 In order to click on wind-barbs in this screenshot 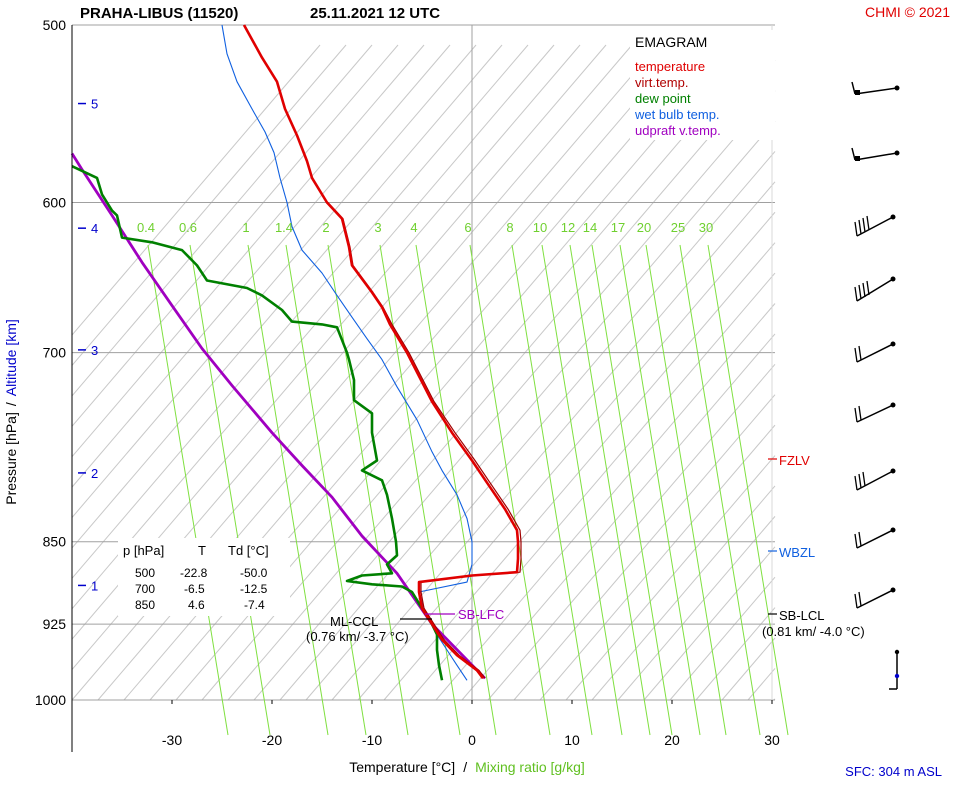, I will do `click(875, 385)`.